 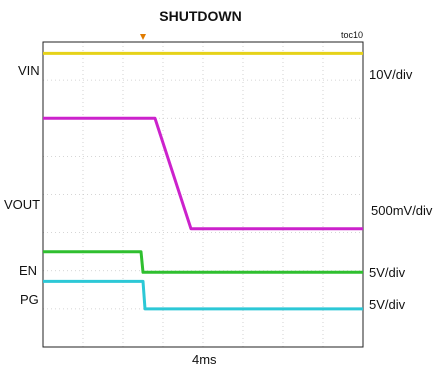 What do you see at coordinates (143, 37) in the screenshot?
I see `trigger-marker` at bounding box center [143, 37].